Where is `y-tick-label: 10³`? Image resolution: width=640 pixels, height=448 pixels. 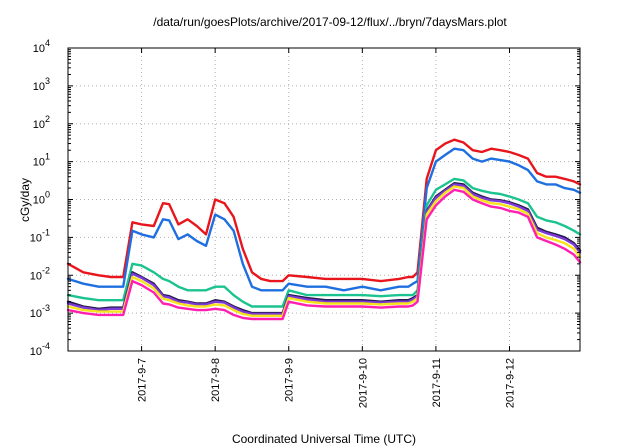 y-tick-label: 10³ is located at coordinates (41, 84).